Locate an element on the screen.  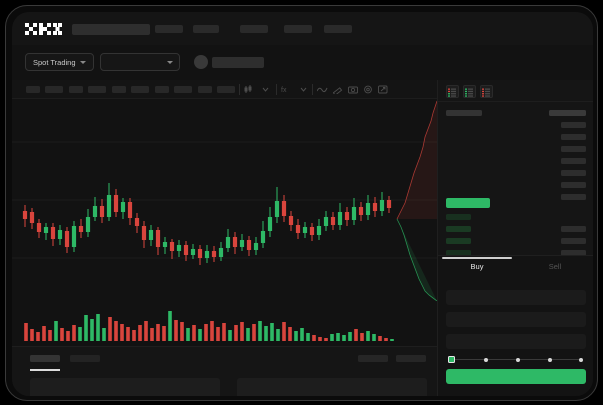
order-entry-form: Buy Sell is located at coordinates (515, 325).